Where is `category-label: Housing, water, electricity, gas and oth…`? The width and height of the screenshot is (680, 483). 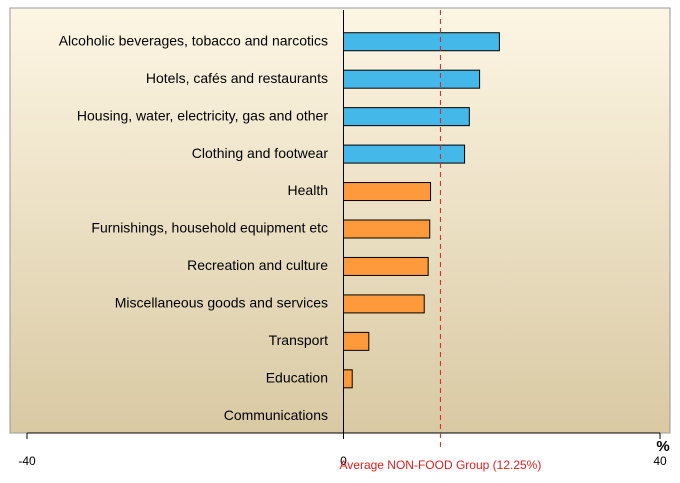
category-label: Housing, water, electricity, gas and oth… is located at coordinates (202, 115).